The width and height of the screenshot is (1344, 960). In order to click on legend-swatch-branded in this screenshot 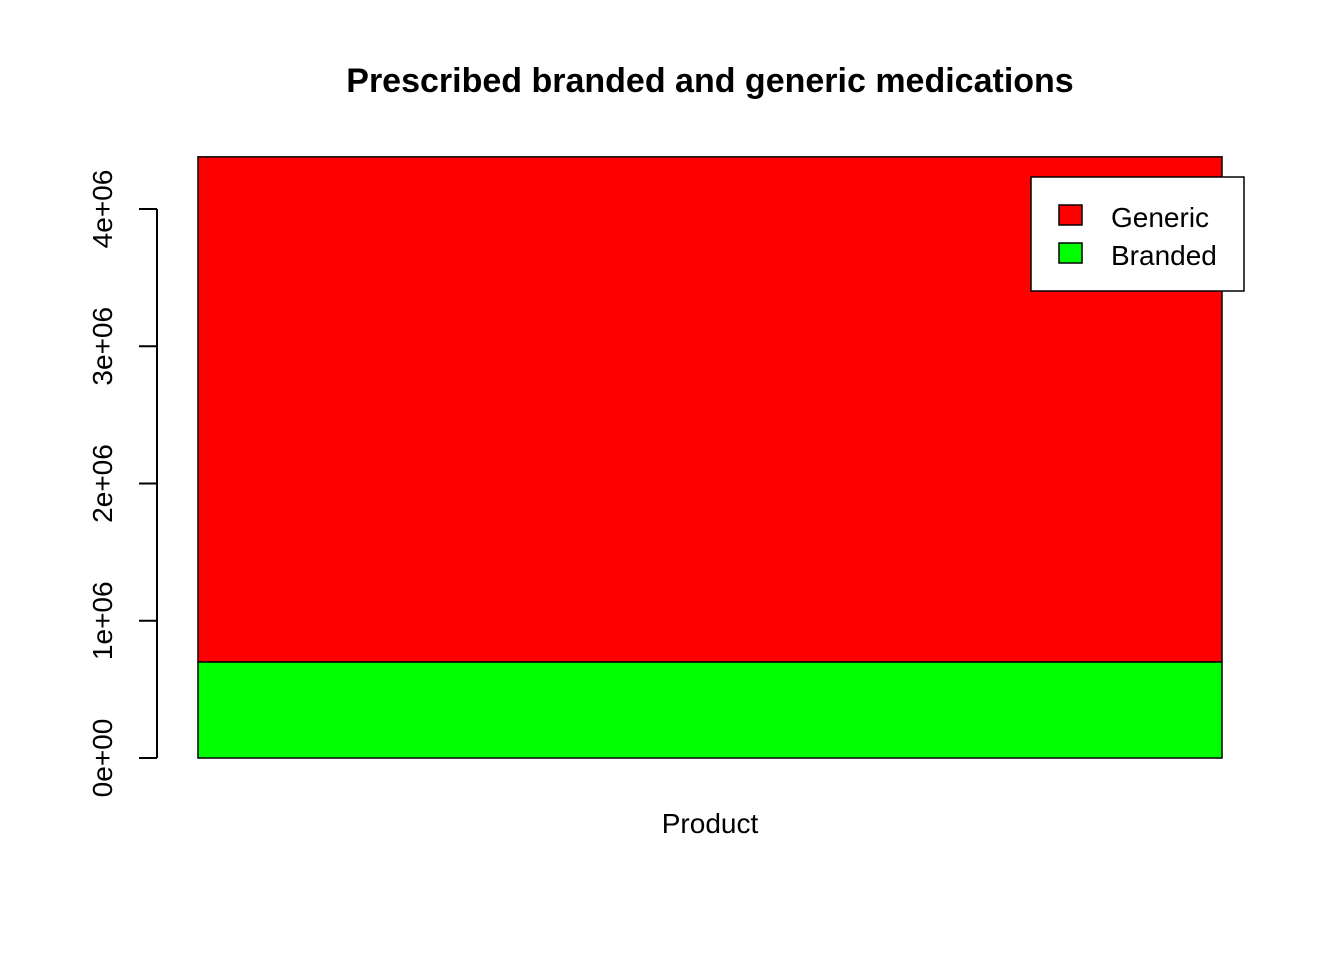, I will do `click(1070, 253)`.